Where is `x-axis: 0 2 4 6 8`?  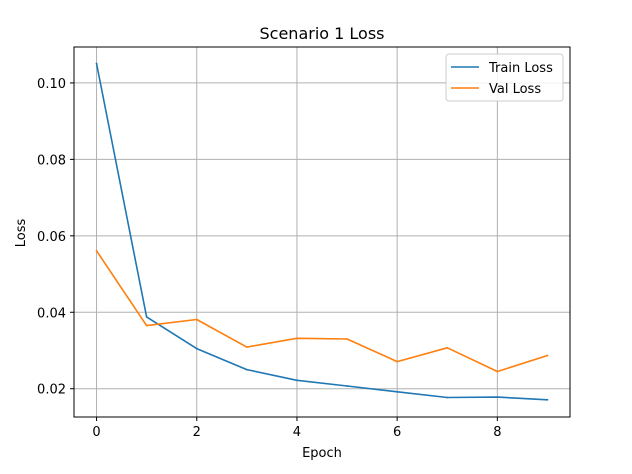
x-axis: 0 2 4 6 8 is located at coordinates (296, 428).